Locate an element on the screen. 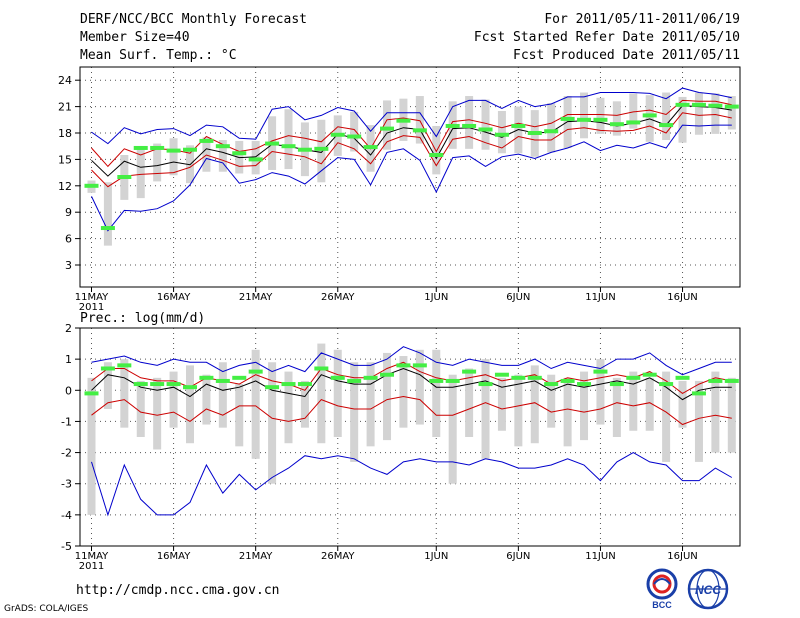  panel1-x-tick-label: 6JUN is located at coordinates (518, 297).